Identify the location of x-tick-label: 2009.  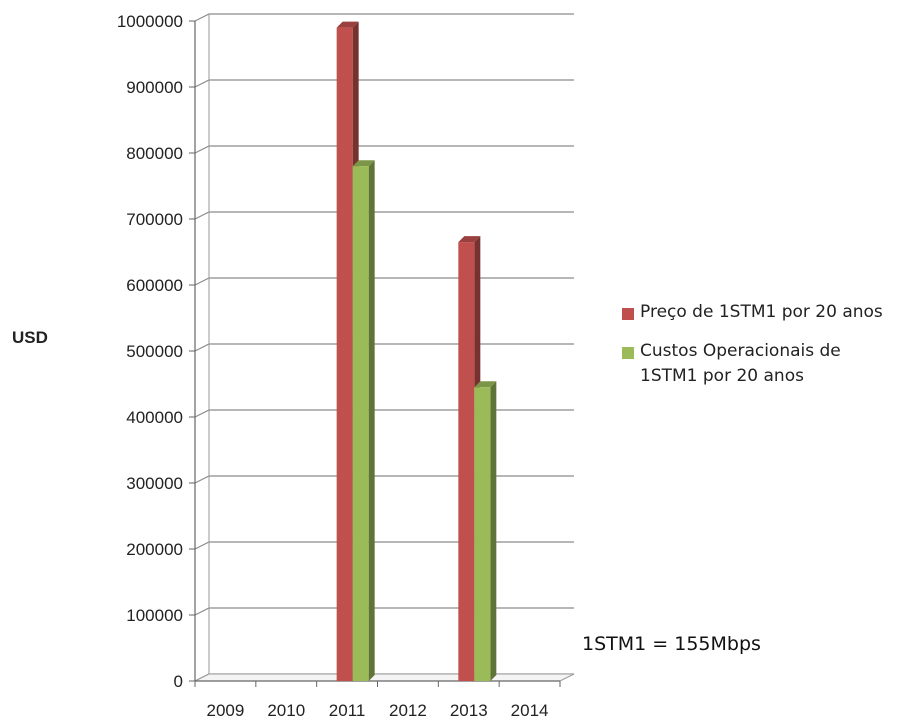
(226, 710).